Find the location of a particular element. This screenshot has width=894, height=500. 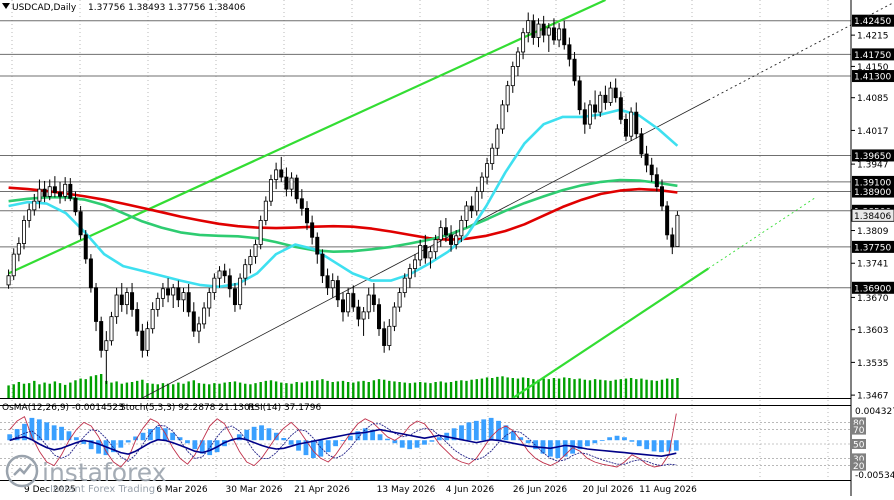

date-label: 6 Mar 2026 is located at coordinates (182, 490).